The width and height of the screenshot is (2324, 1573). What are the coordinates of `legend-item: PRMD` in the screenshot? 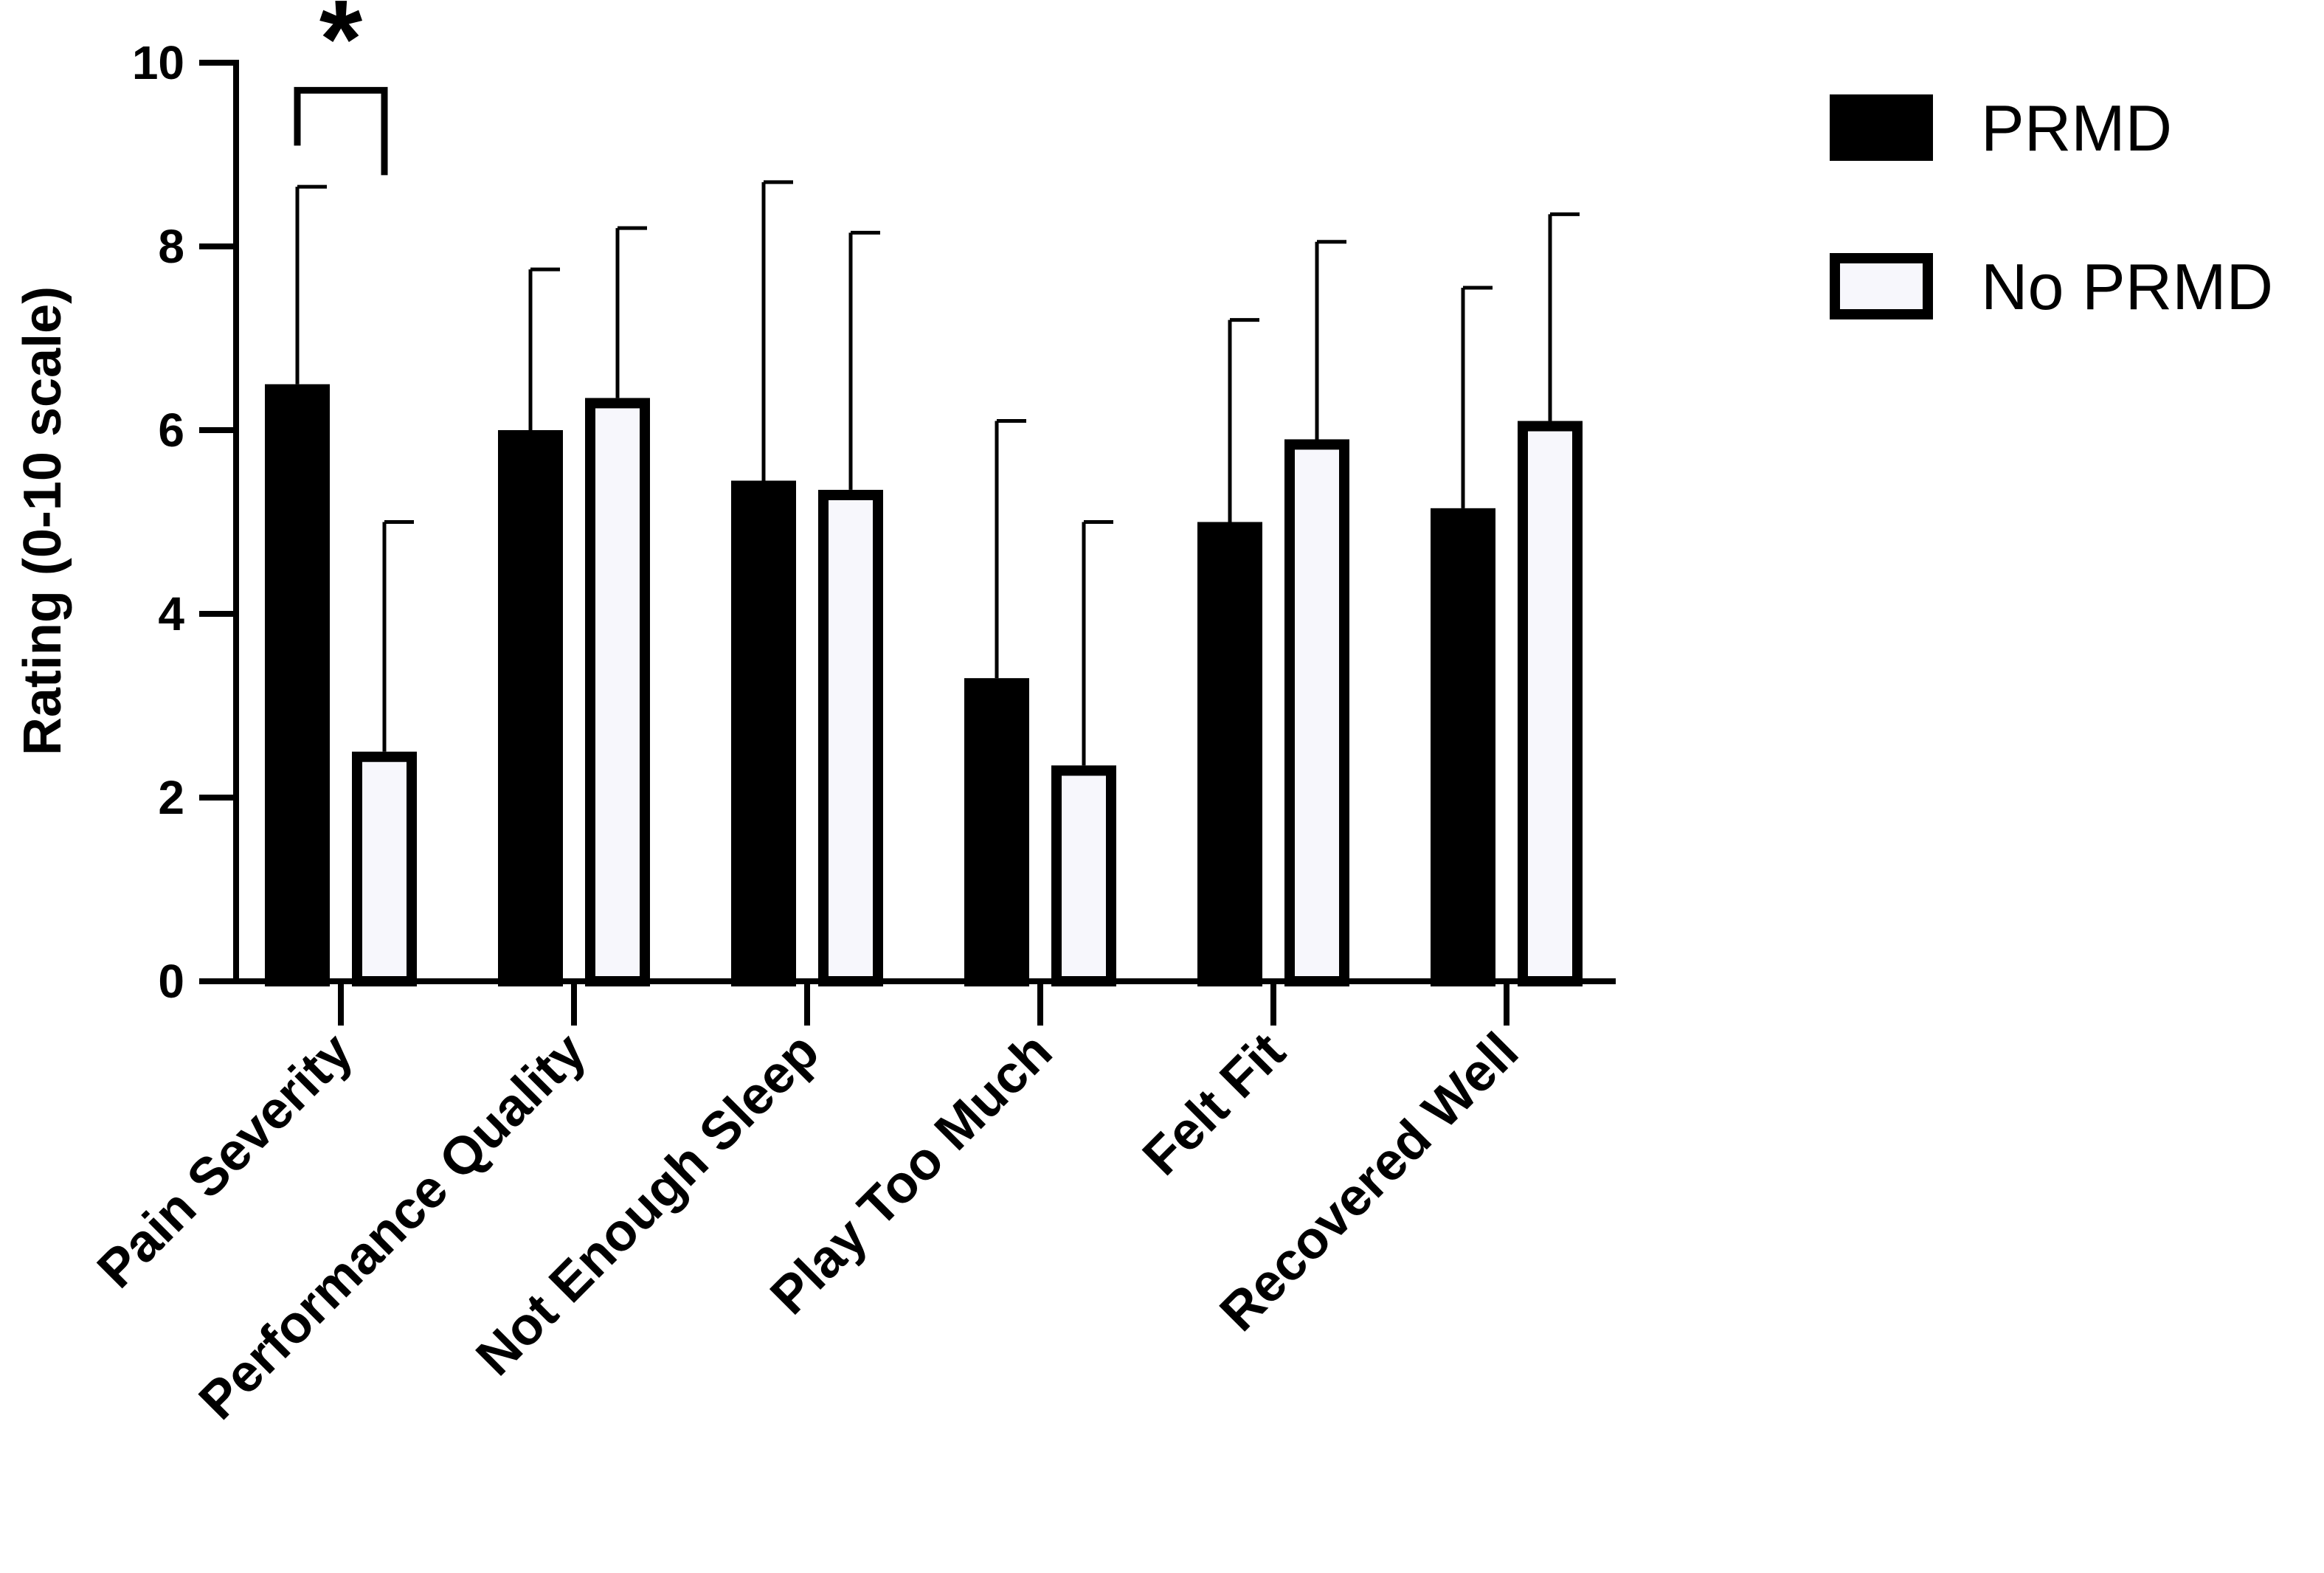 It's located at (2001, 128).